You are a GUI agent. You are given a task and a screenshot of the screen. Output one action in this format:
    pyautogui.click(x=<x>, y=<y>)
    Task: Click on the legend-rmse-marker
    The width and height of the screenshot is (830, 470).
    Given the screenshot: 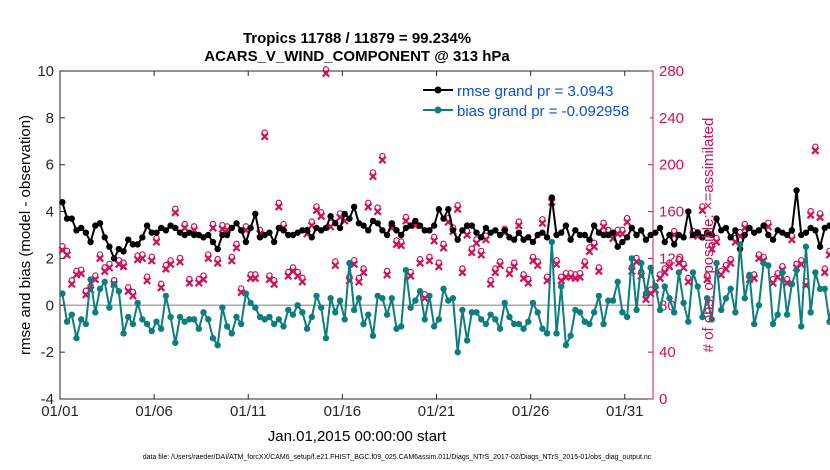 What is the action you would take?
    pyautogui.click(x=438, y=90)
    